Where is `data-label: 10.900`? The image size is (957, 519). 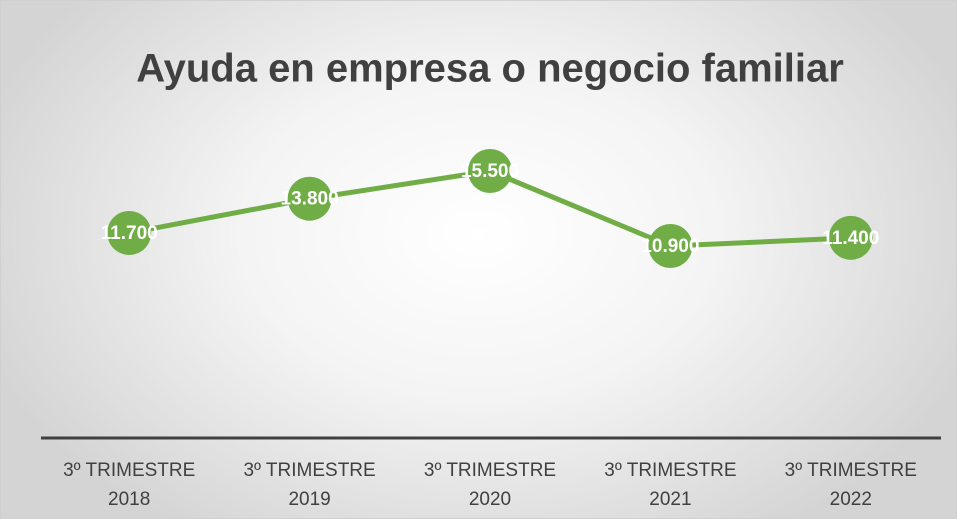 data-label: 10.900 is located at coordinates (670, 246).